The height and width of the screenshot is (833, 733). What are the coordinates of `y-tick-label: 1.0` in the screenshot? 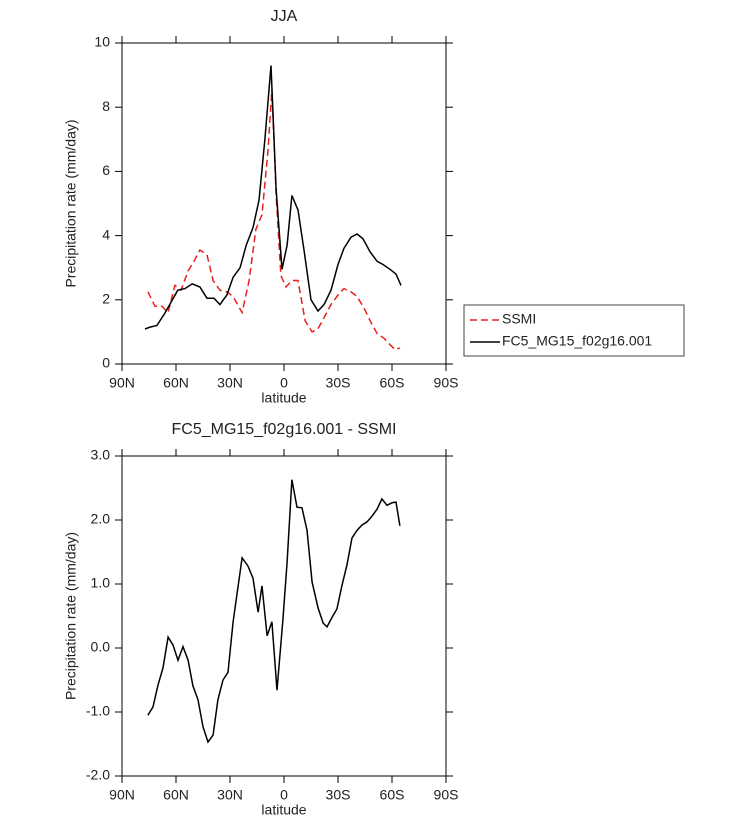 It's located at (101, 583).